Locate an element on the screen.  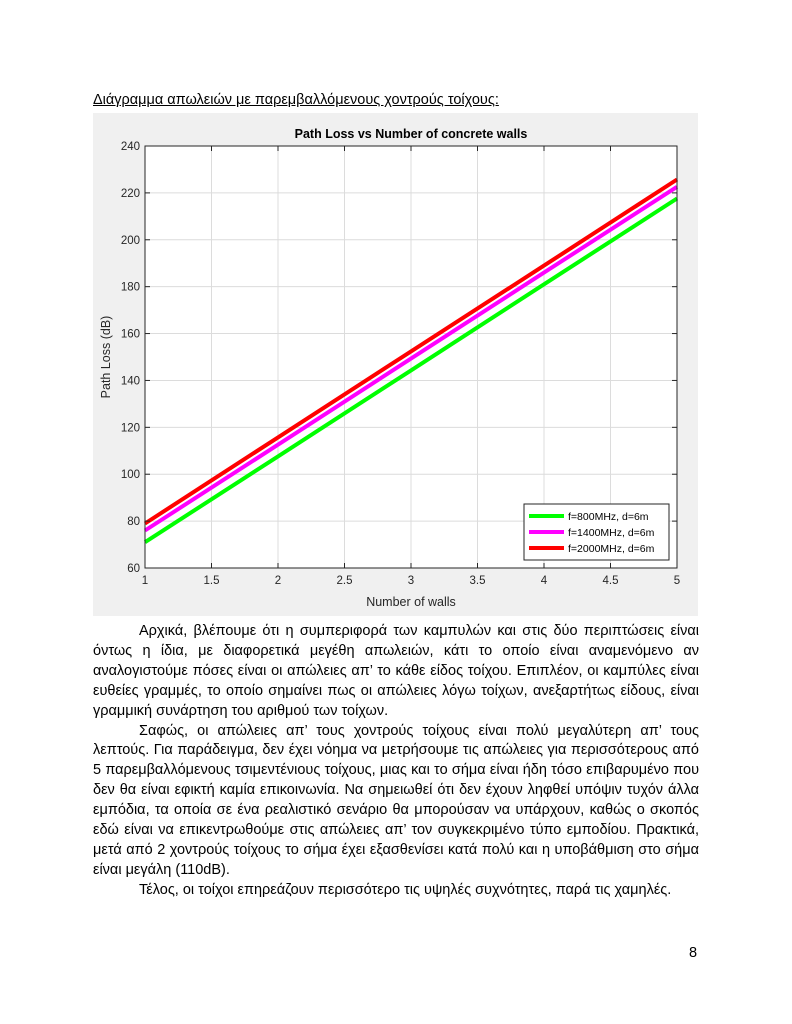
legend-label-1: f=800MHz, d=6m is located at coordinates (608, 517).